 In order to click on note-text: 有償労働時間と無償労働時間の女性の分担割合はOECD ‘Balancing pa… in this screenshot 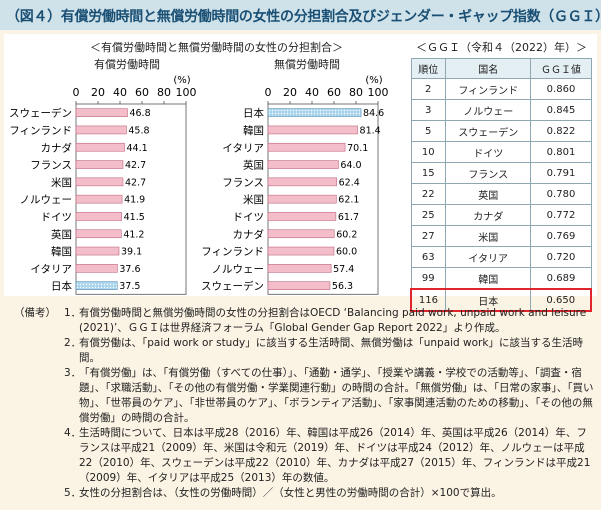, I will do `click(333, 320)`.